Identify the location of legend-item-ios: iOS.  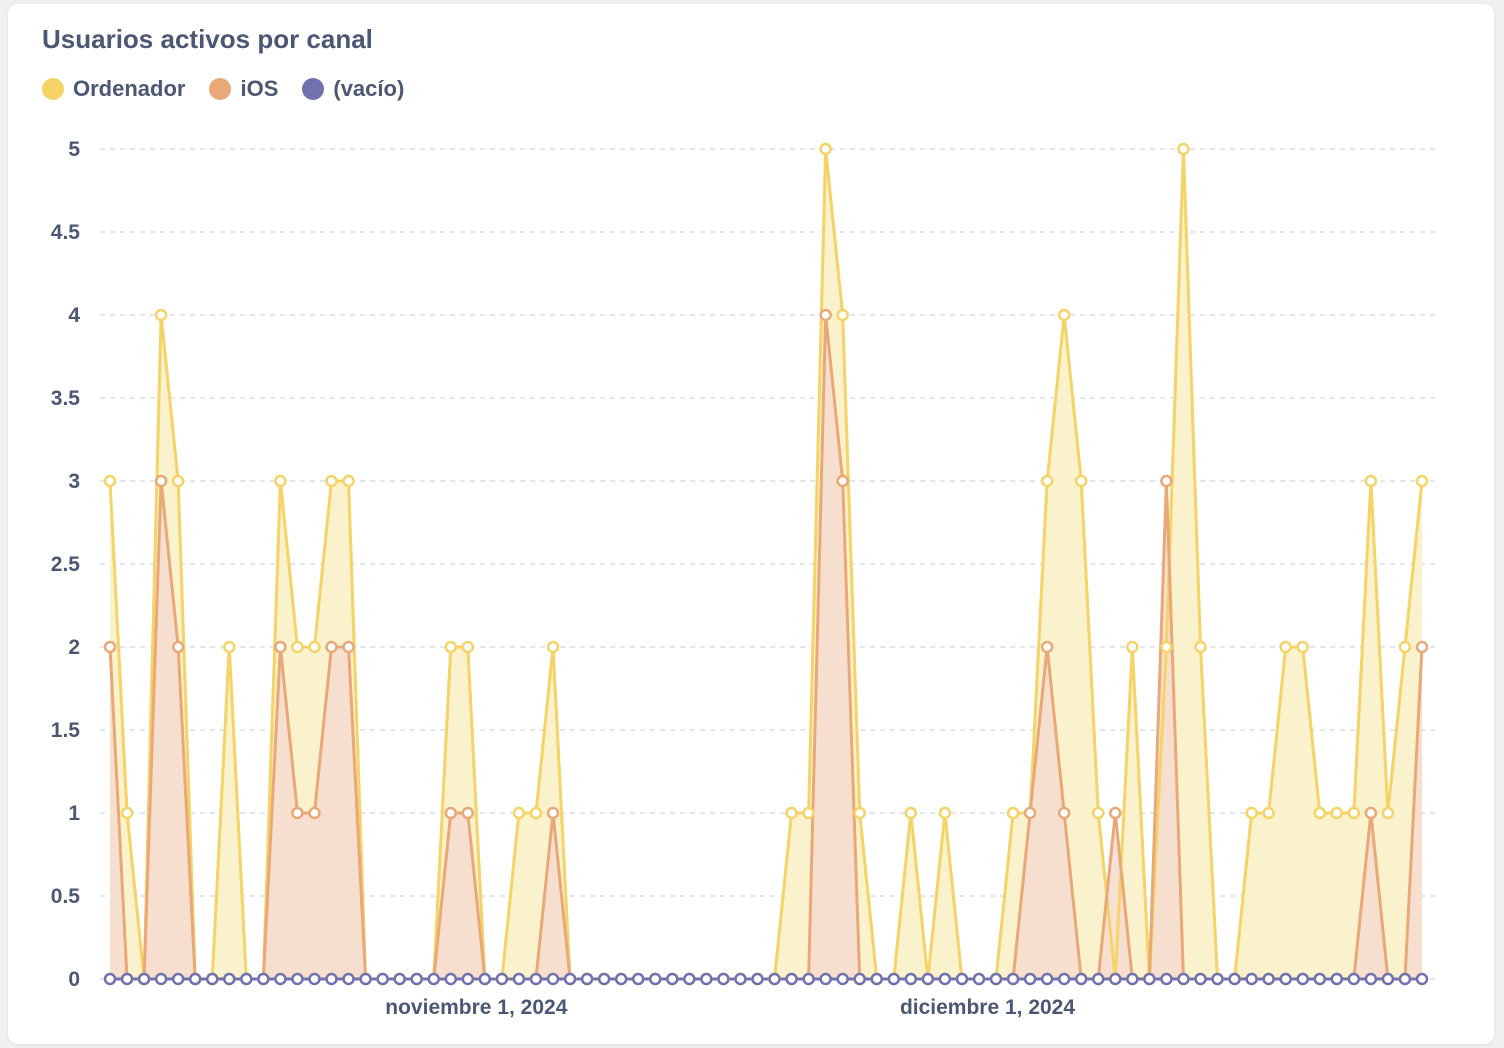
(243, 89).